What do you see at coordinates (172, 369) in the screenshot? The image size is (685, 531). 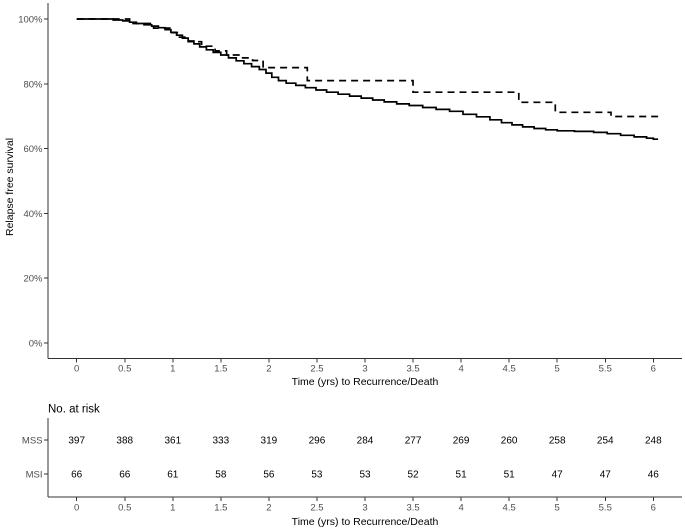 I see `x-tick-label: 1` at bounding box center [172, 369].